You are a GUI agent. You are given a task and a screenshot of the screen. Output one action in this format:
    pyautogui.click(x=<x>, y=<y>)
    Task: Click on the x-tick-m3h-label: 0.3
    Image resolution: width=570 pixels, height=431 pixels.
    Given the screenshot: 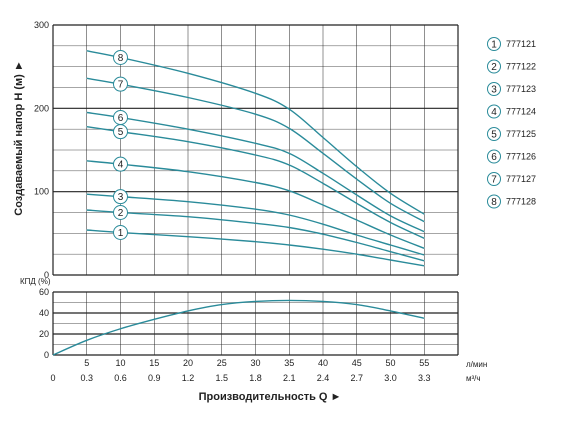 What is the action you would take?
    pyautogui.click(x=86, y=378)
    